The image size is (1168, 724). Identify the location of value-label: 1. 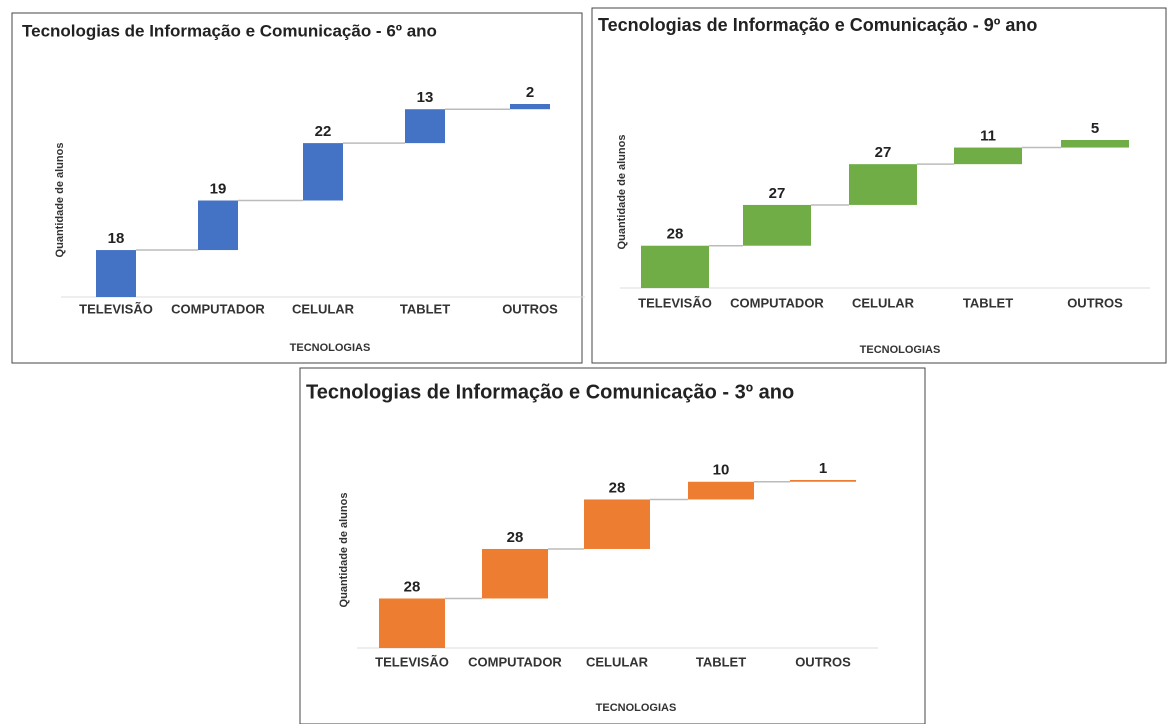
(823, 468).